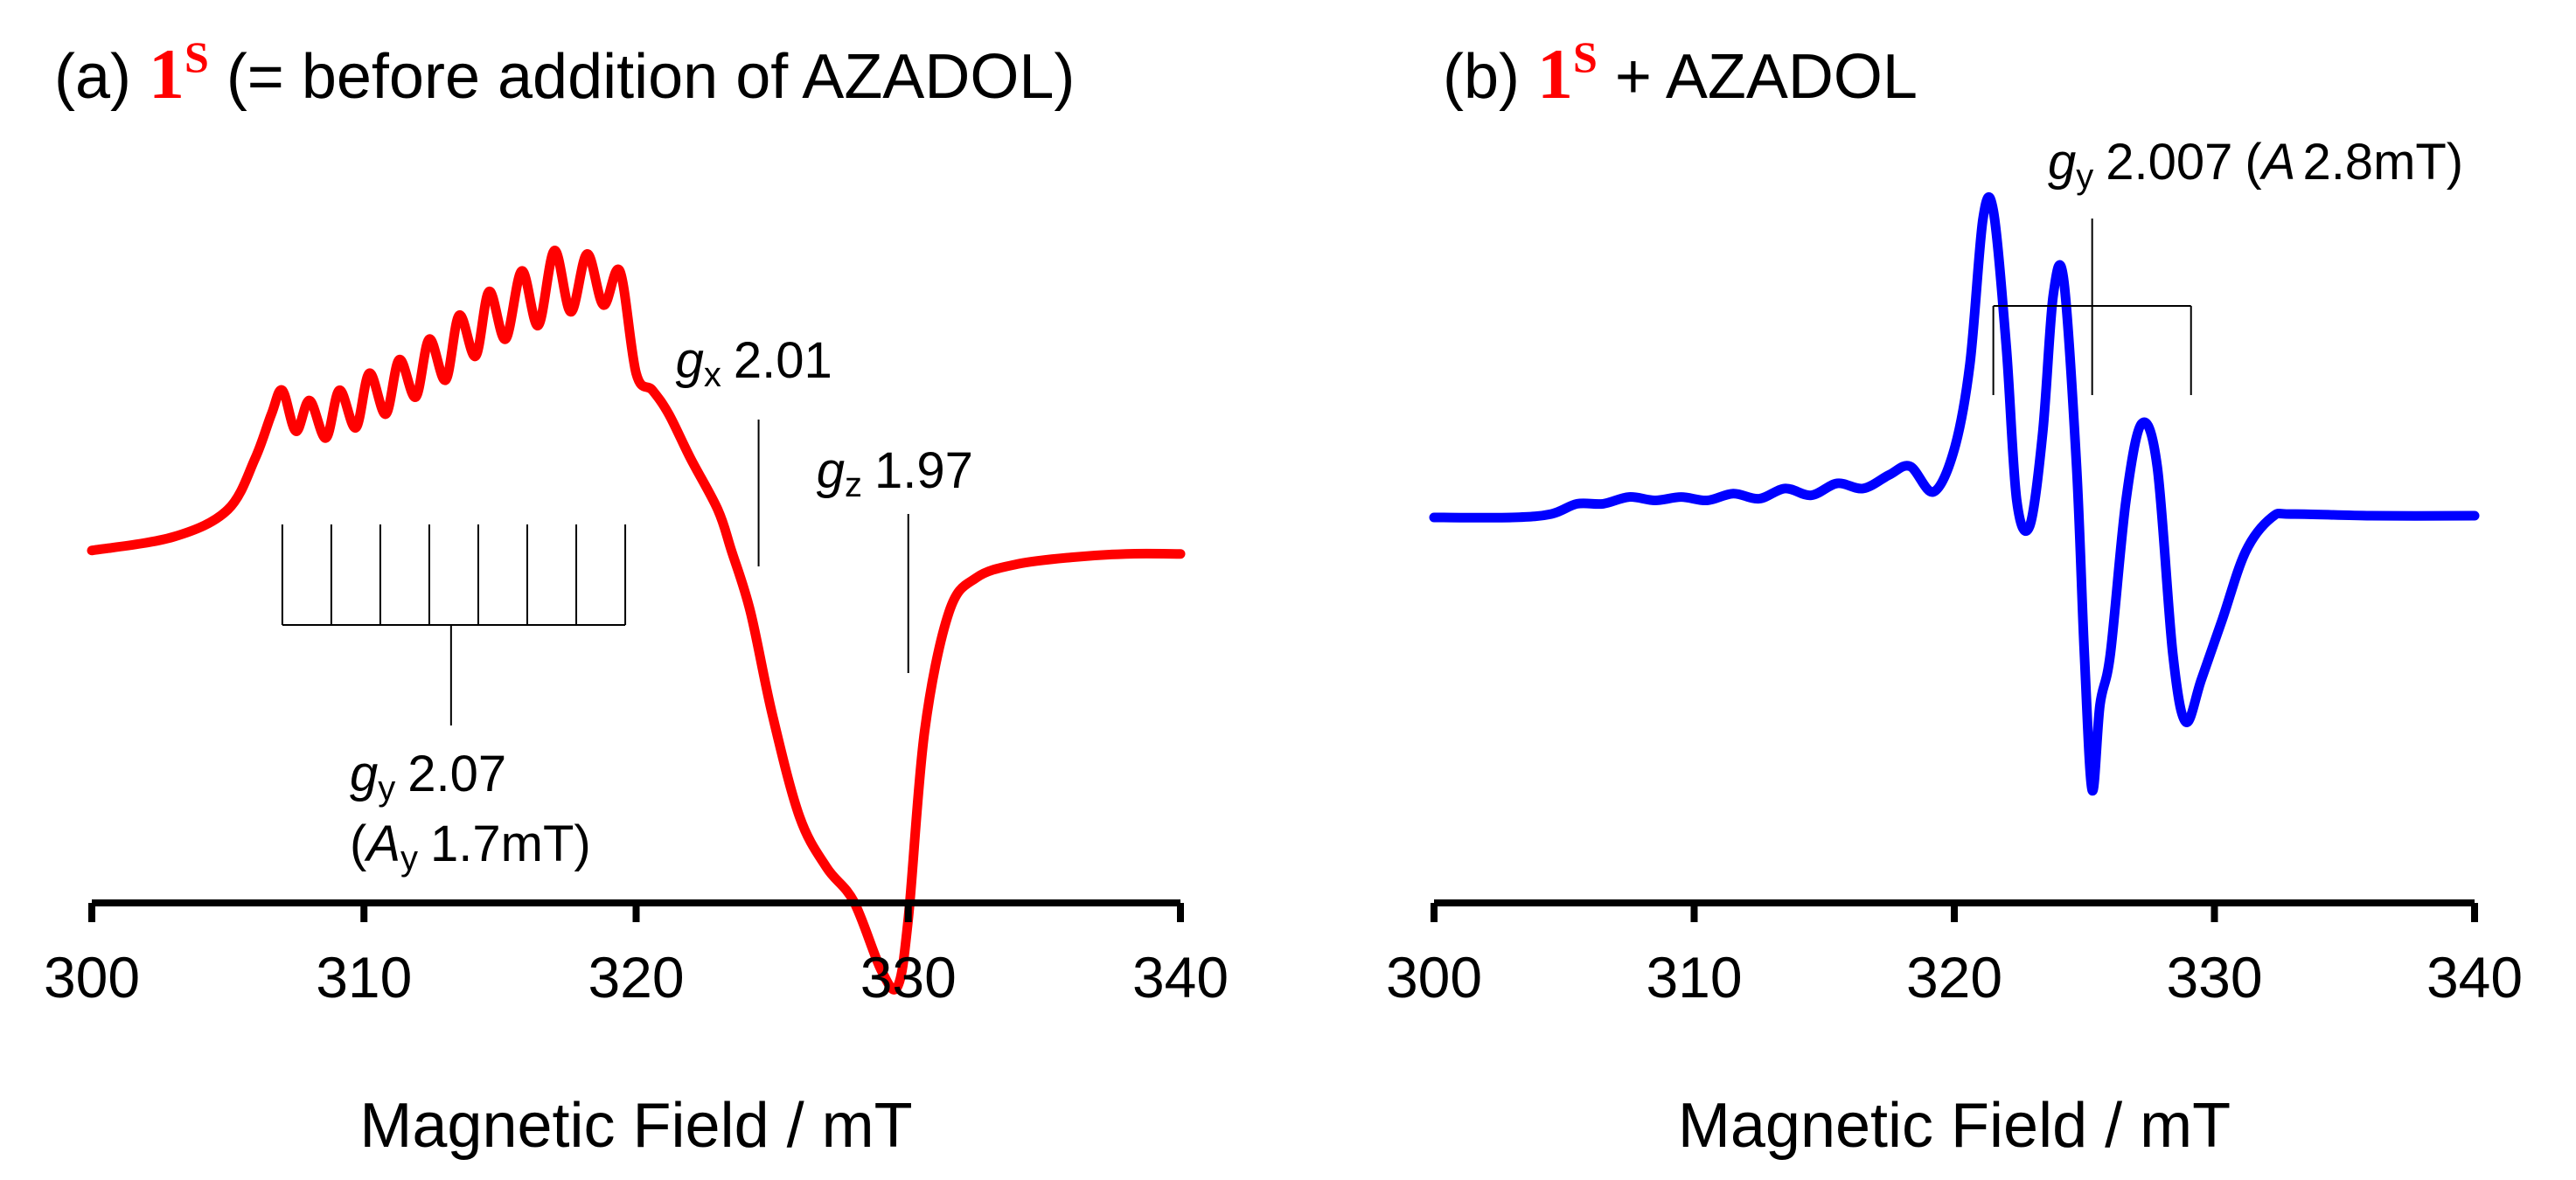  What do you see at coordinates (908, 977) in the screenshot?
I see `panel-a-tick-label-330: 330` at bounding box center [908, 977].